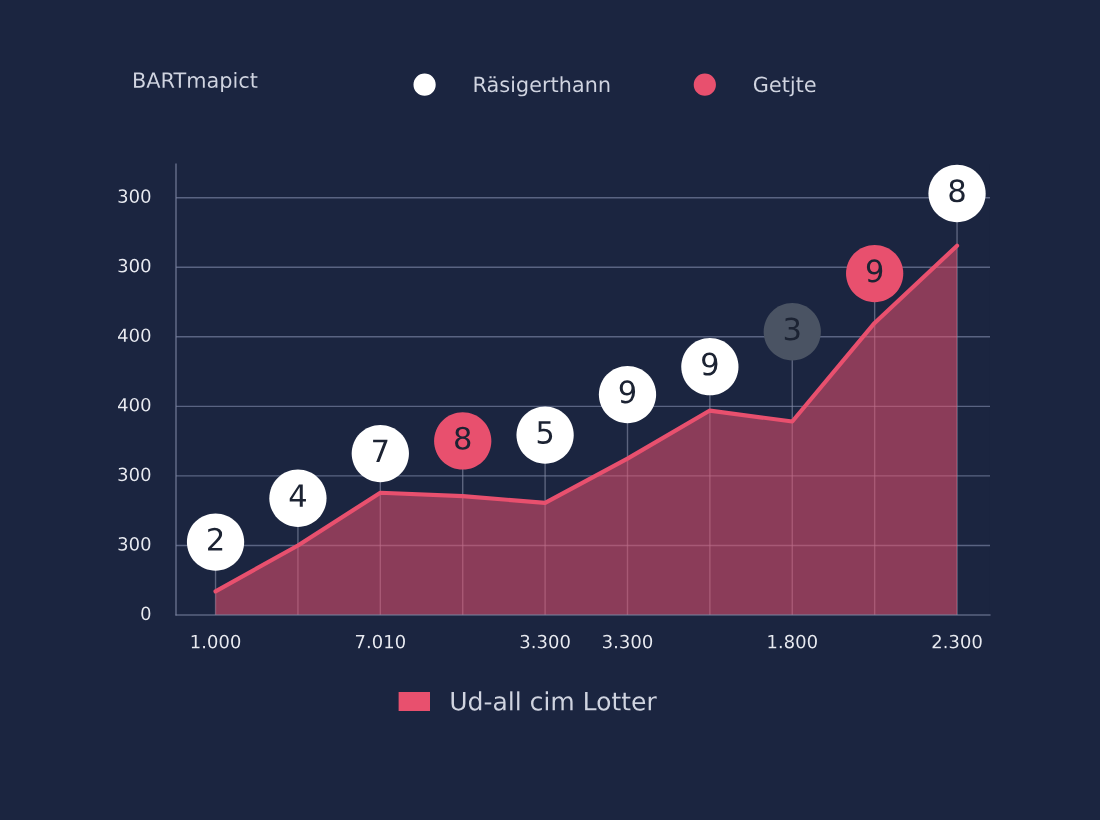  I want to click on text: 0, so click(146, 613).